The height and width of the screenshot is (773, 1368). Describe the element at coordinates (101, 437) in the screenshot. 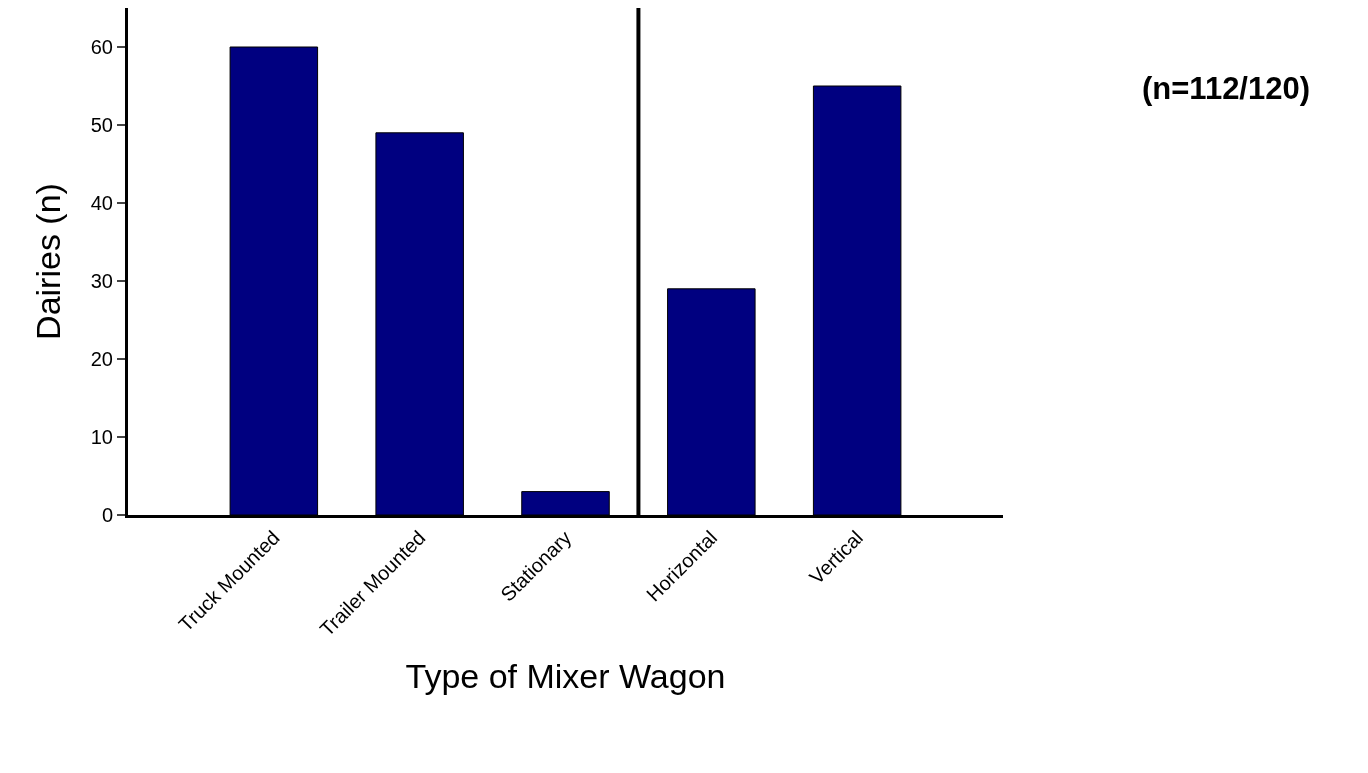

I see `y-tick-label: 10` at that location.